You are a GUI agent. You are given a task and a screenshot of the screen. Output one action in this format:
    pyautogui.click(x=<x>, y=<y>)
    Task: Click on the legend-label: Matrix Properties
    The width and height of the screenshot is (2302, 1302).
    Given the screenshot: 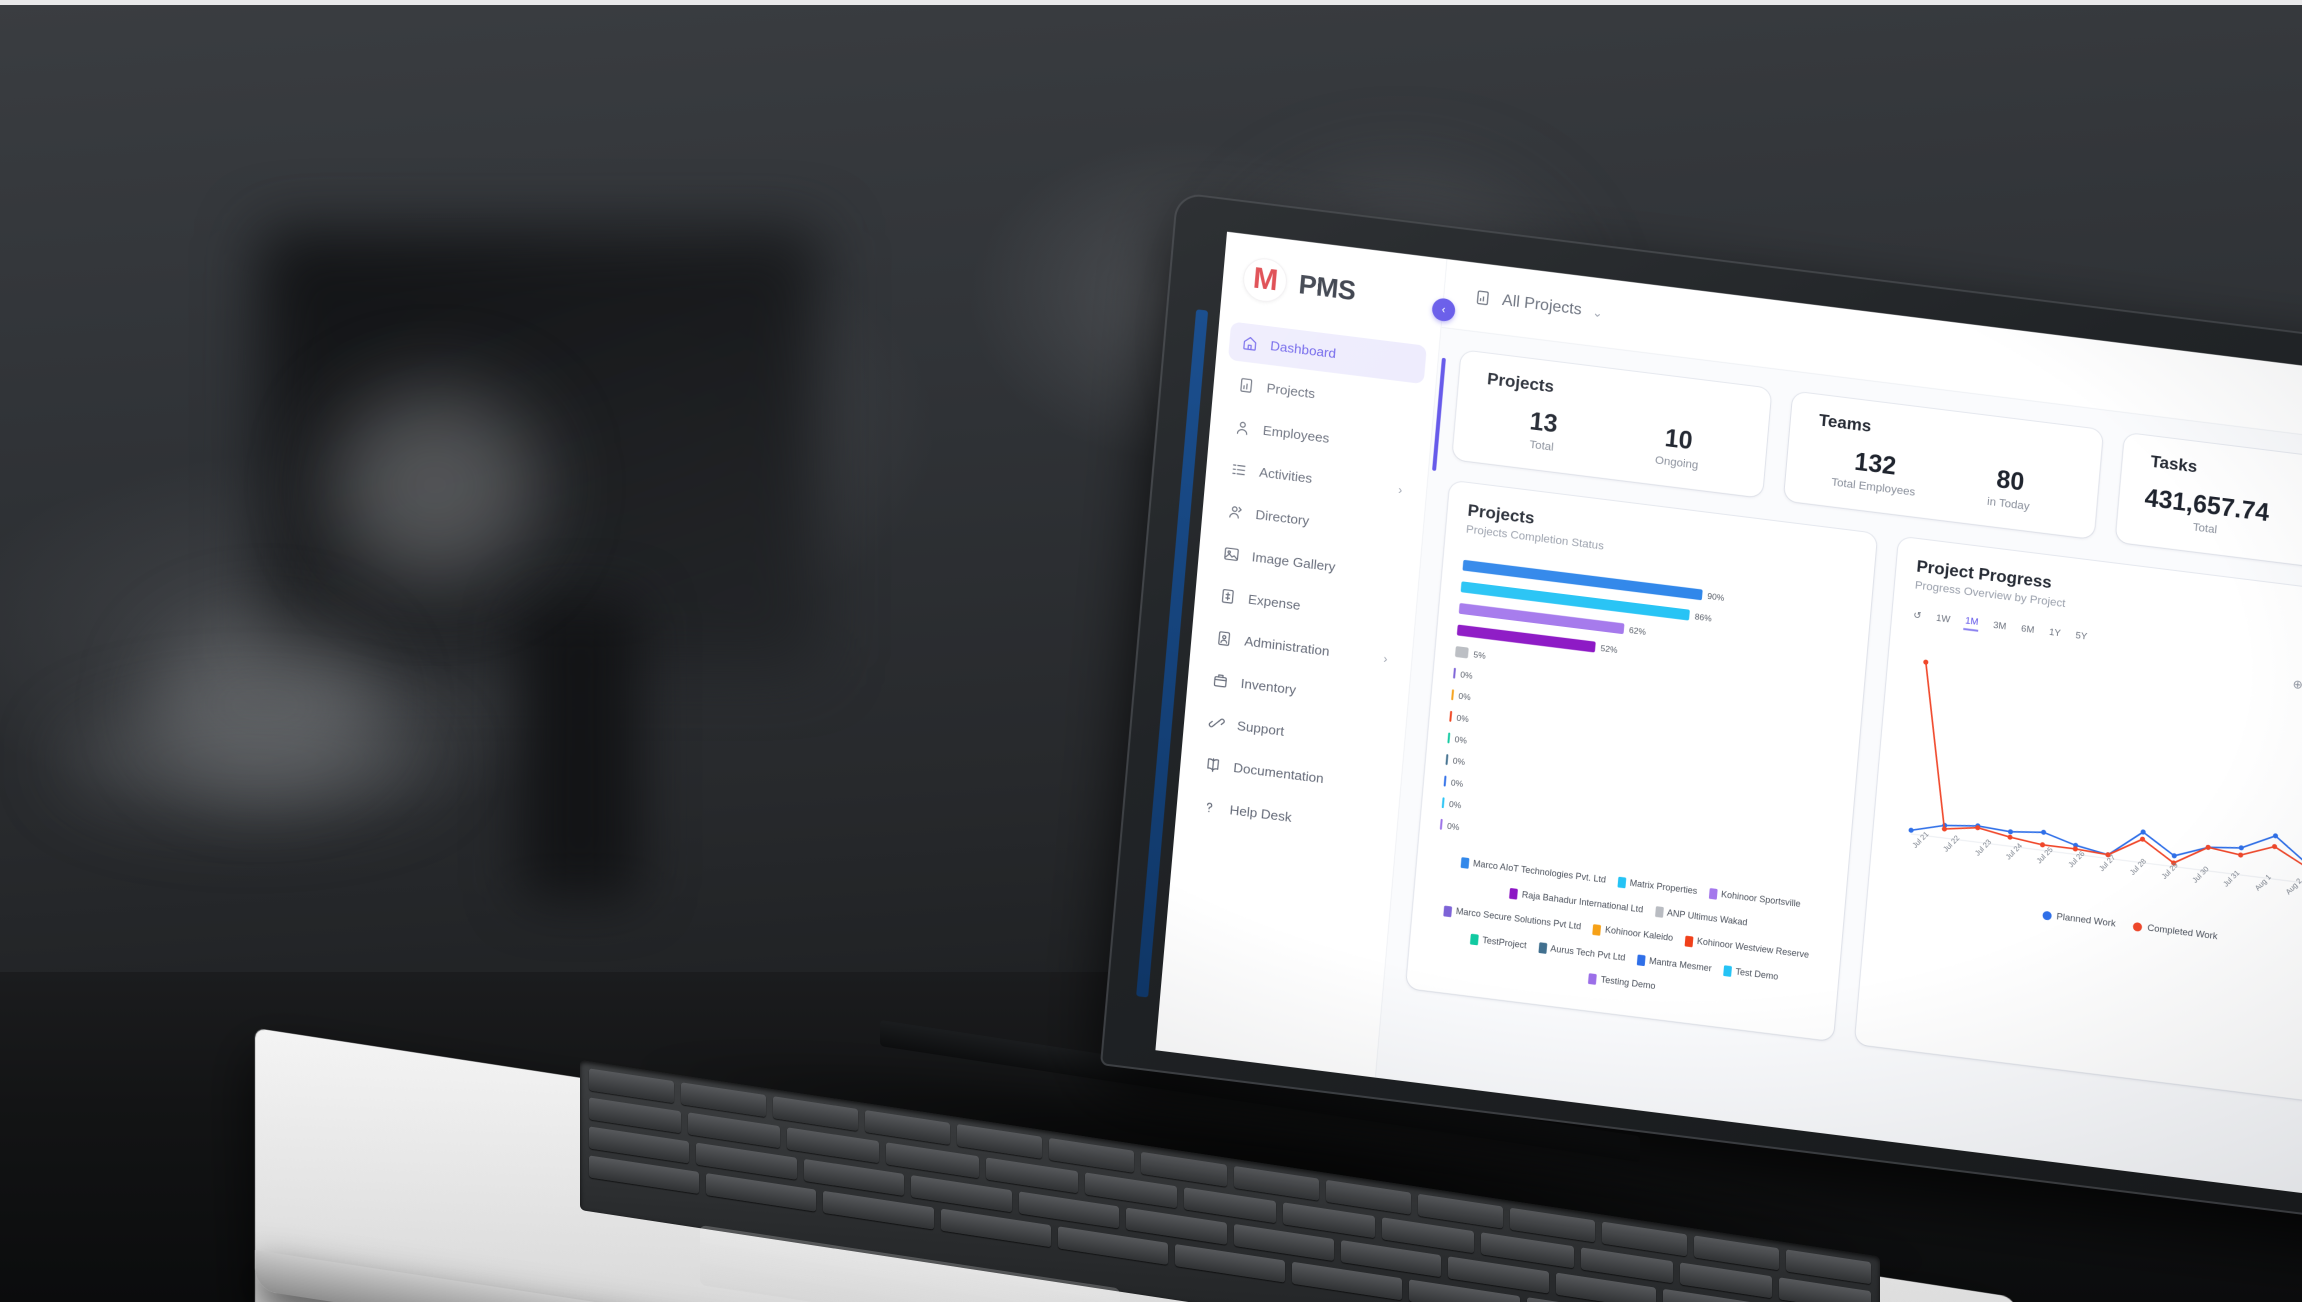 What is the action you would take?
    pyautogui.click(x=1663, y=887)
    